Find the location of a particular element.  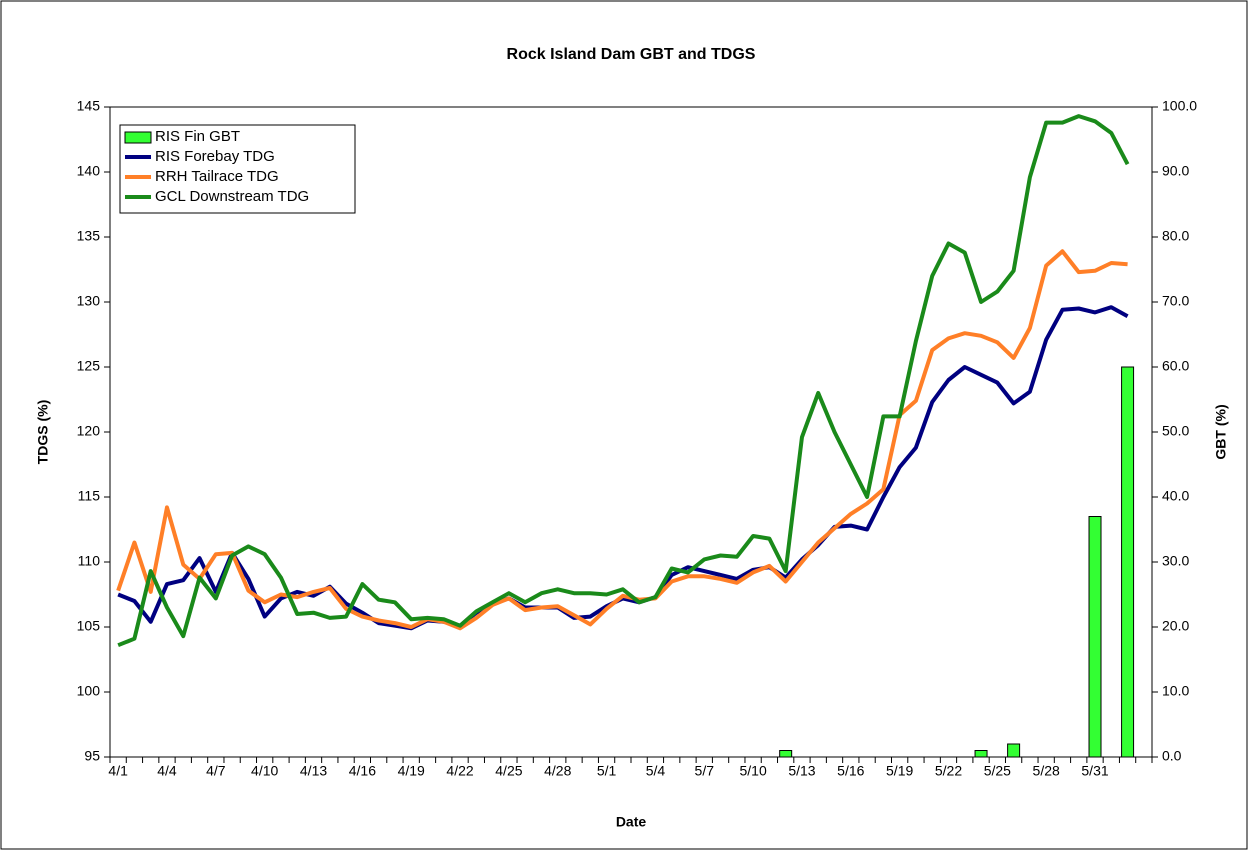

x-tick-label: 5/1 is located at coordinates (607, 771).